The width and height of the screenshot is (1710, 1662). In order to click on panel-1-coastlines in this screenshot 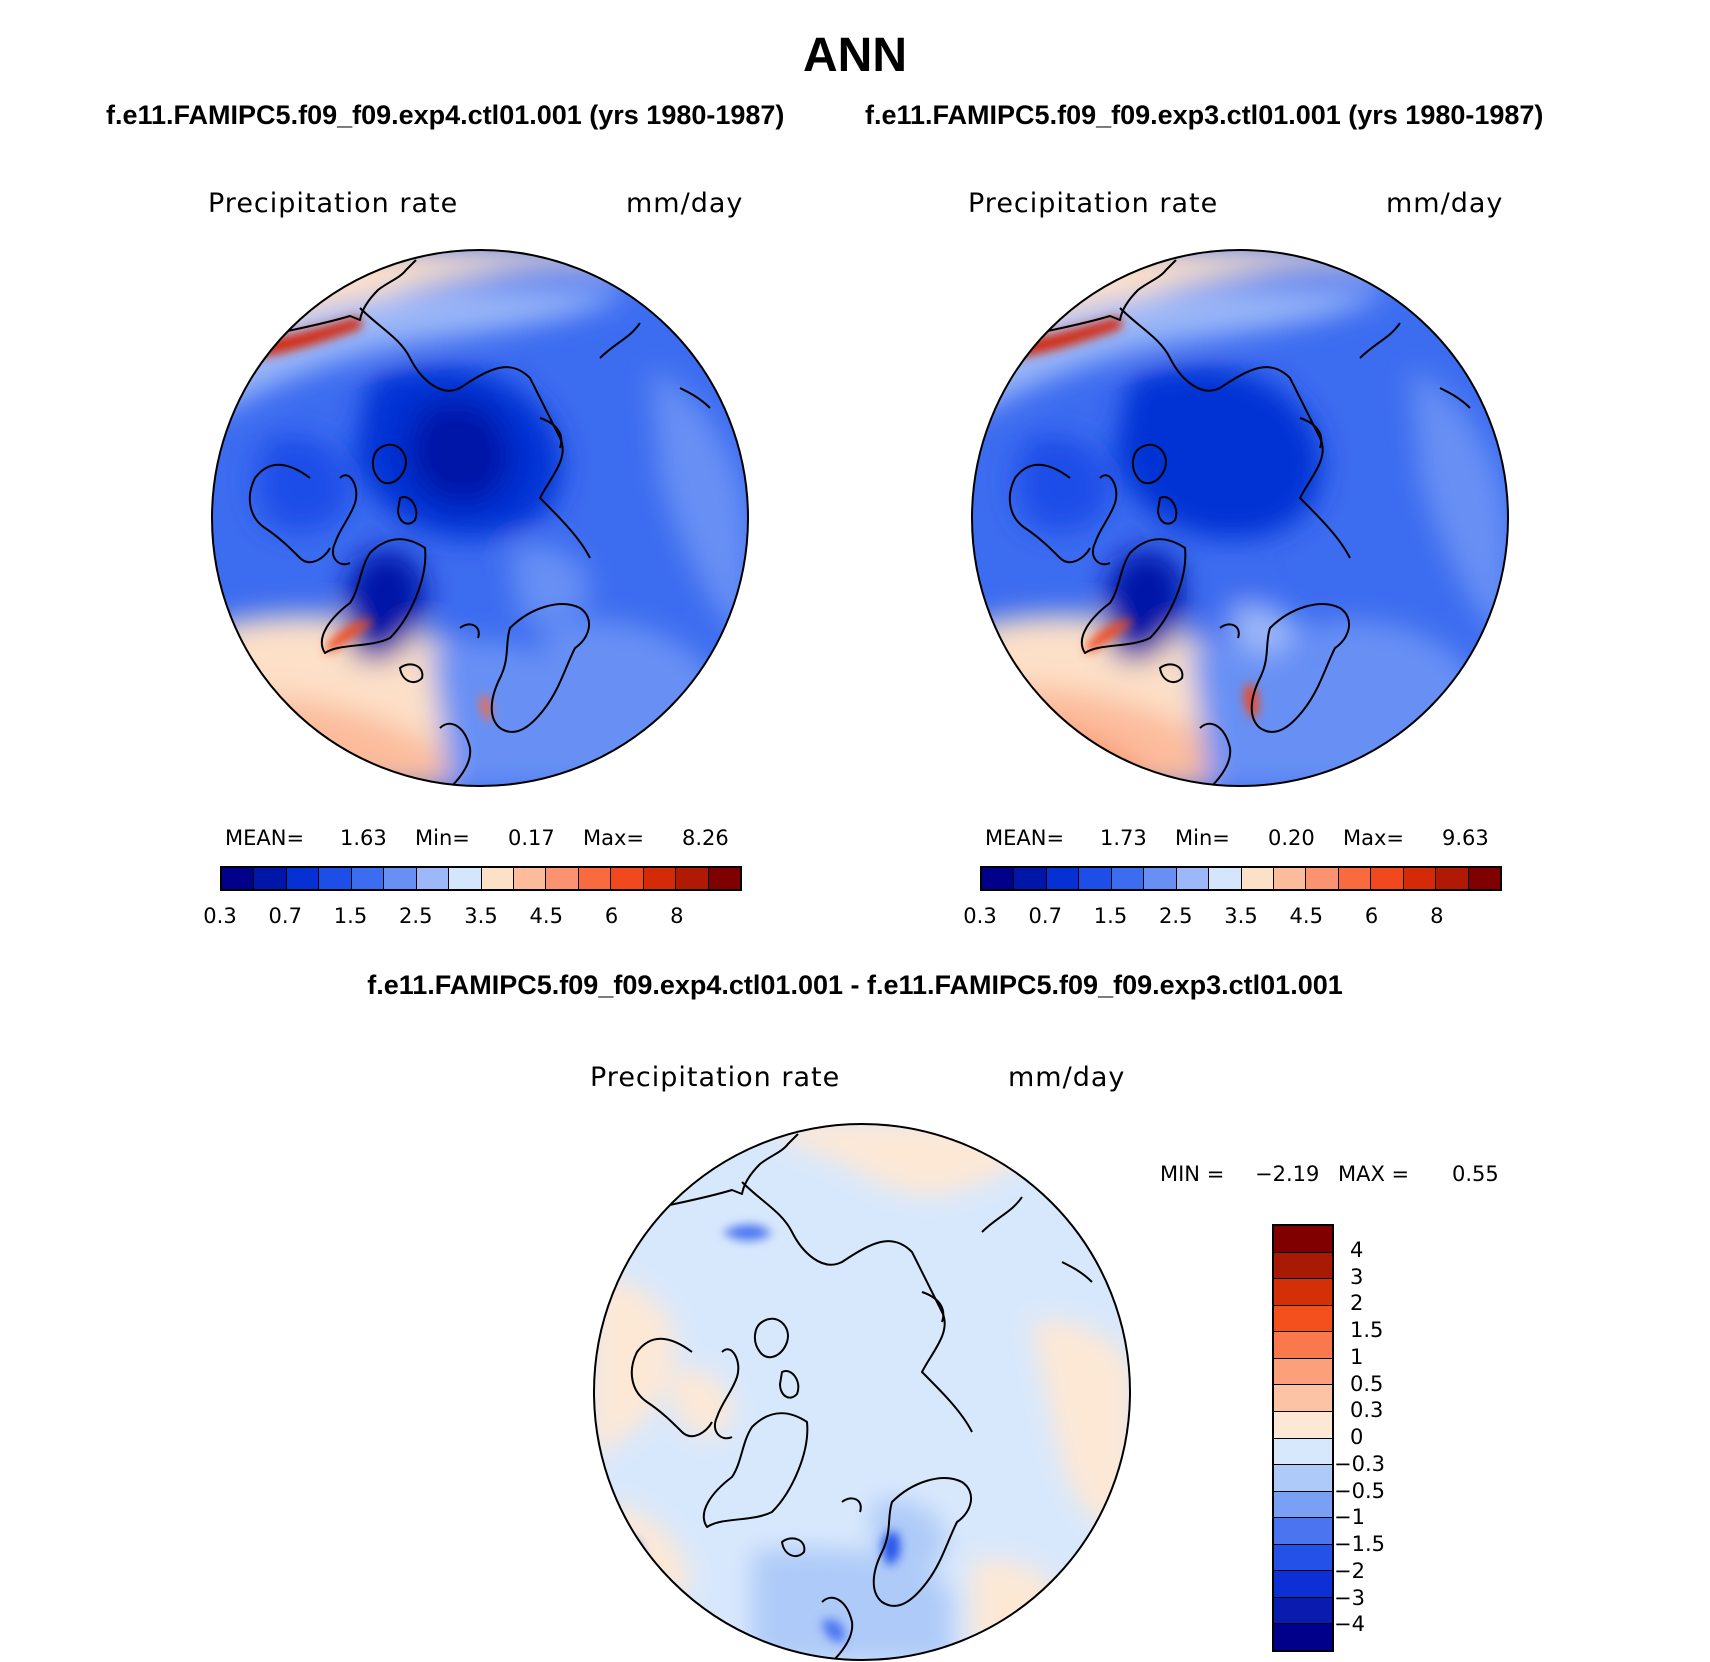, I will do `click(475, 522)`.